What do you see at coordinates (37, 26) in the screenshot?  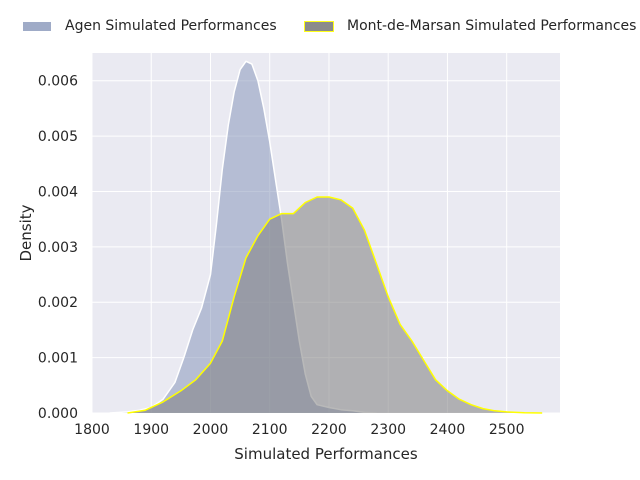 I see `legend-swatch-agen` at bounding box center [37, 26].